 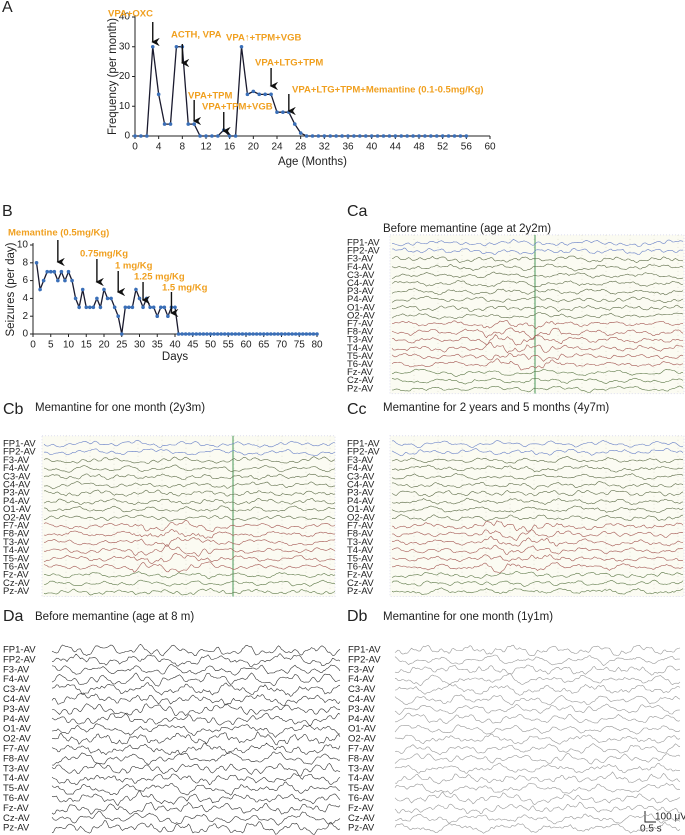 What do you see at coordinates (264, 345) in the screenshot?
I see `x-tick-label: 65` at bounding box center [264, 345].